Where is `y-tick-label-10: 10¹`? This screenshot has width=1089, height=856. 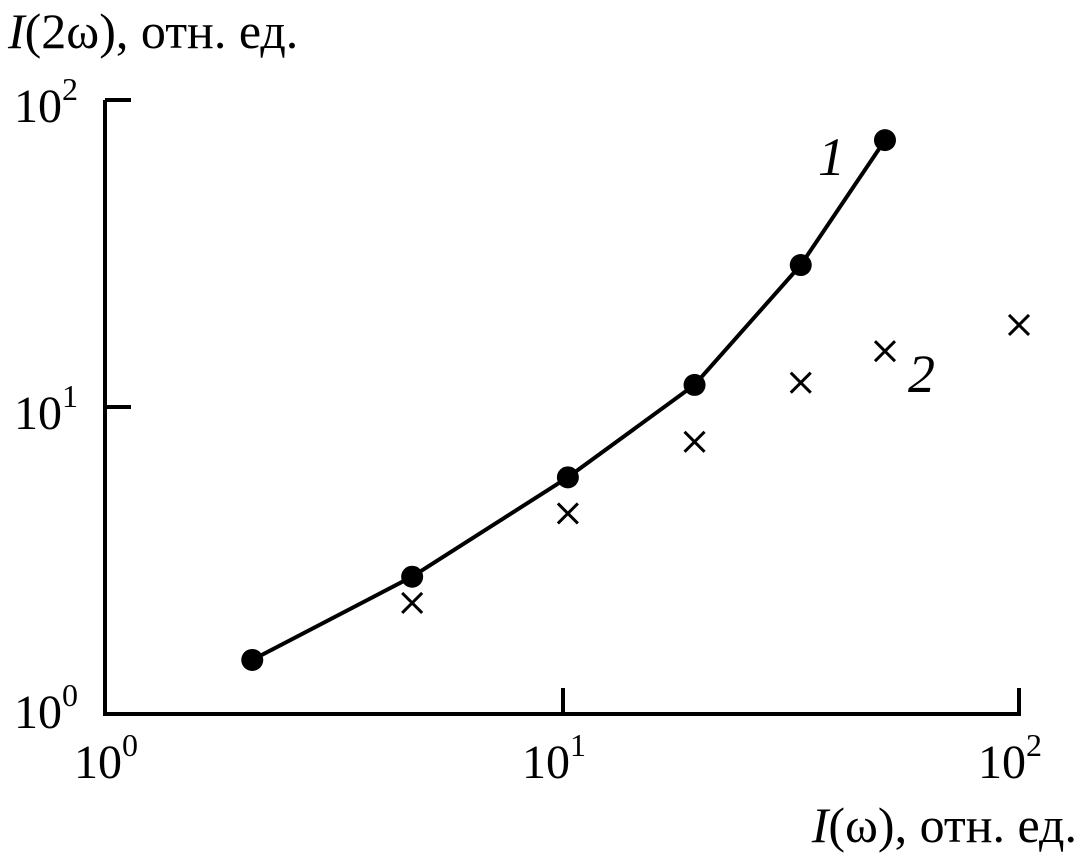
y-tick-label-10: 10¹ is located at coordinates (46, 409).